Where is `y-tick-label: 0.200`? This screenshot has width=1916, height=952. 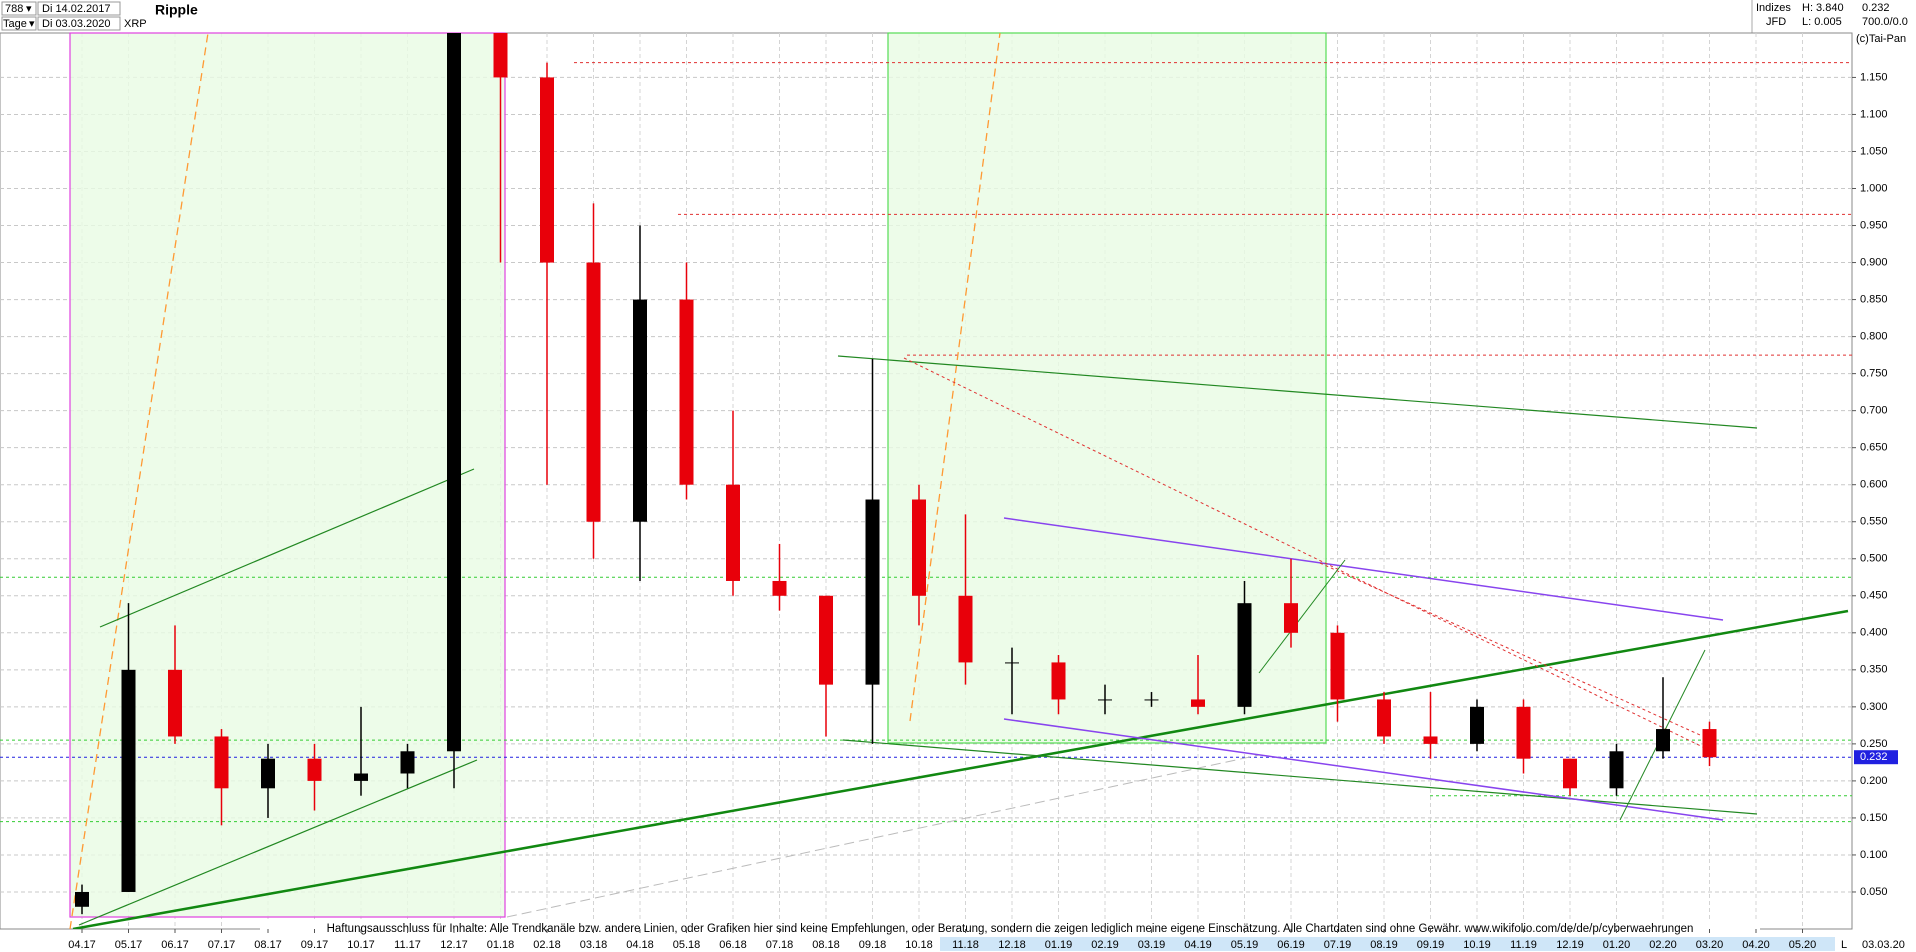
y-tick-label: 0.200 is located at coordinates (1874, 781).